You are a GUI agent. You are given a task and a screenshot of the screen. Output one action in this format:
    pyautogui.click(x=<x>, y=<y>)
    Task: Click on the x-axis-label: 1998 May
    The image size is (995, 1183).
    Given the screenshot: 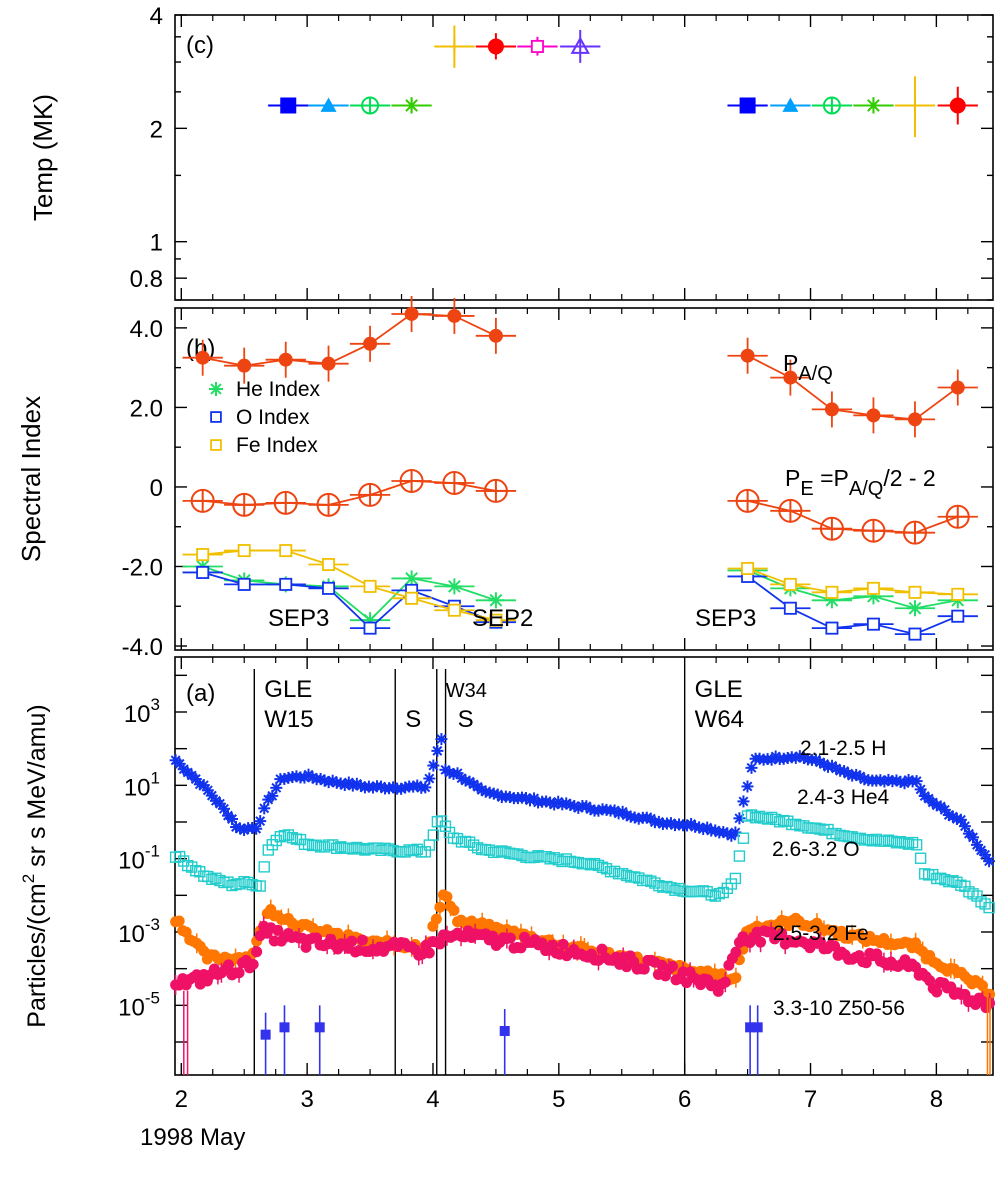 What is the action you would take?
    pyautogui.click(x=192, y=1137)
    